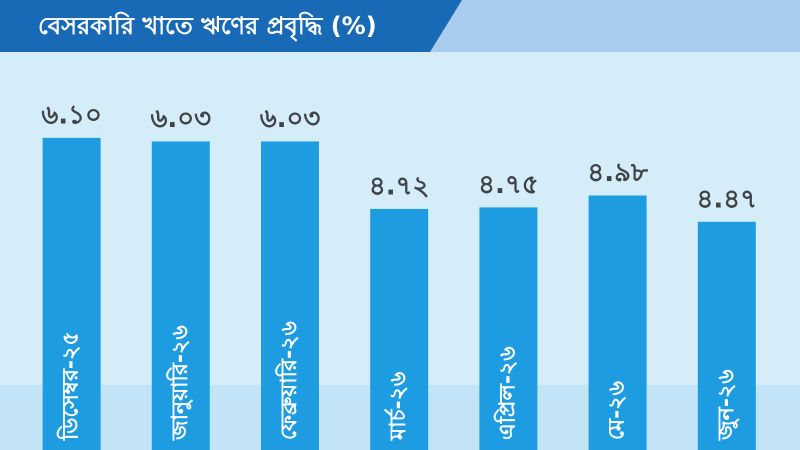  Describe the element at coordinates (288, 380) in the screenshot. I see `category-label: ফেব্রুয়ারি-২৬` at that location.